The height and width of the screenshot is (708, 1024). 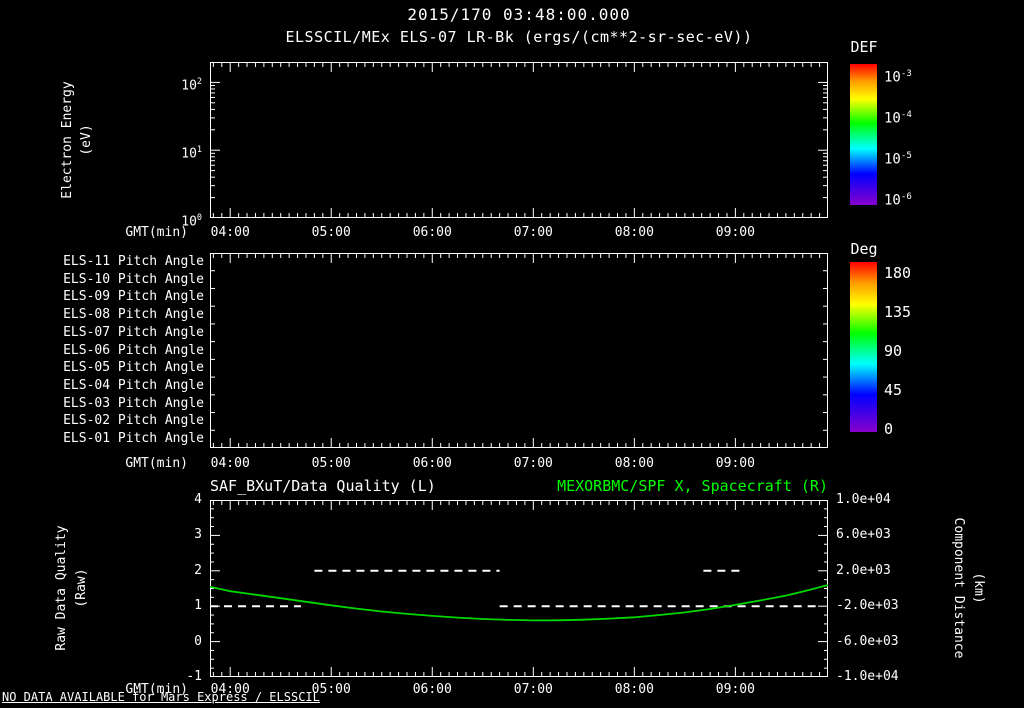 What do you see at coordinates (198, 499) in the screenshot?
I see `y-tick-label: 4` at bounding box center [198, 499].